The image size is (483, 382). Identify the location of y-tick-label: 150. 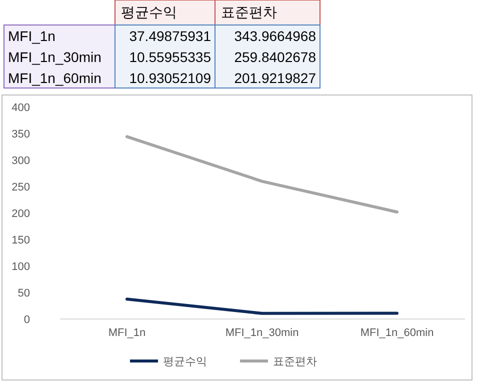
(21, 240).